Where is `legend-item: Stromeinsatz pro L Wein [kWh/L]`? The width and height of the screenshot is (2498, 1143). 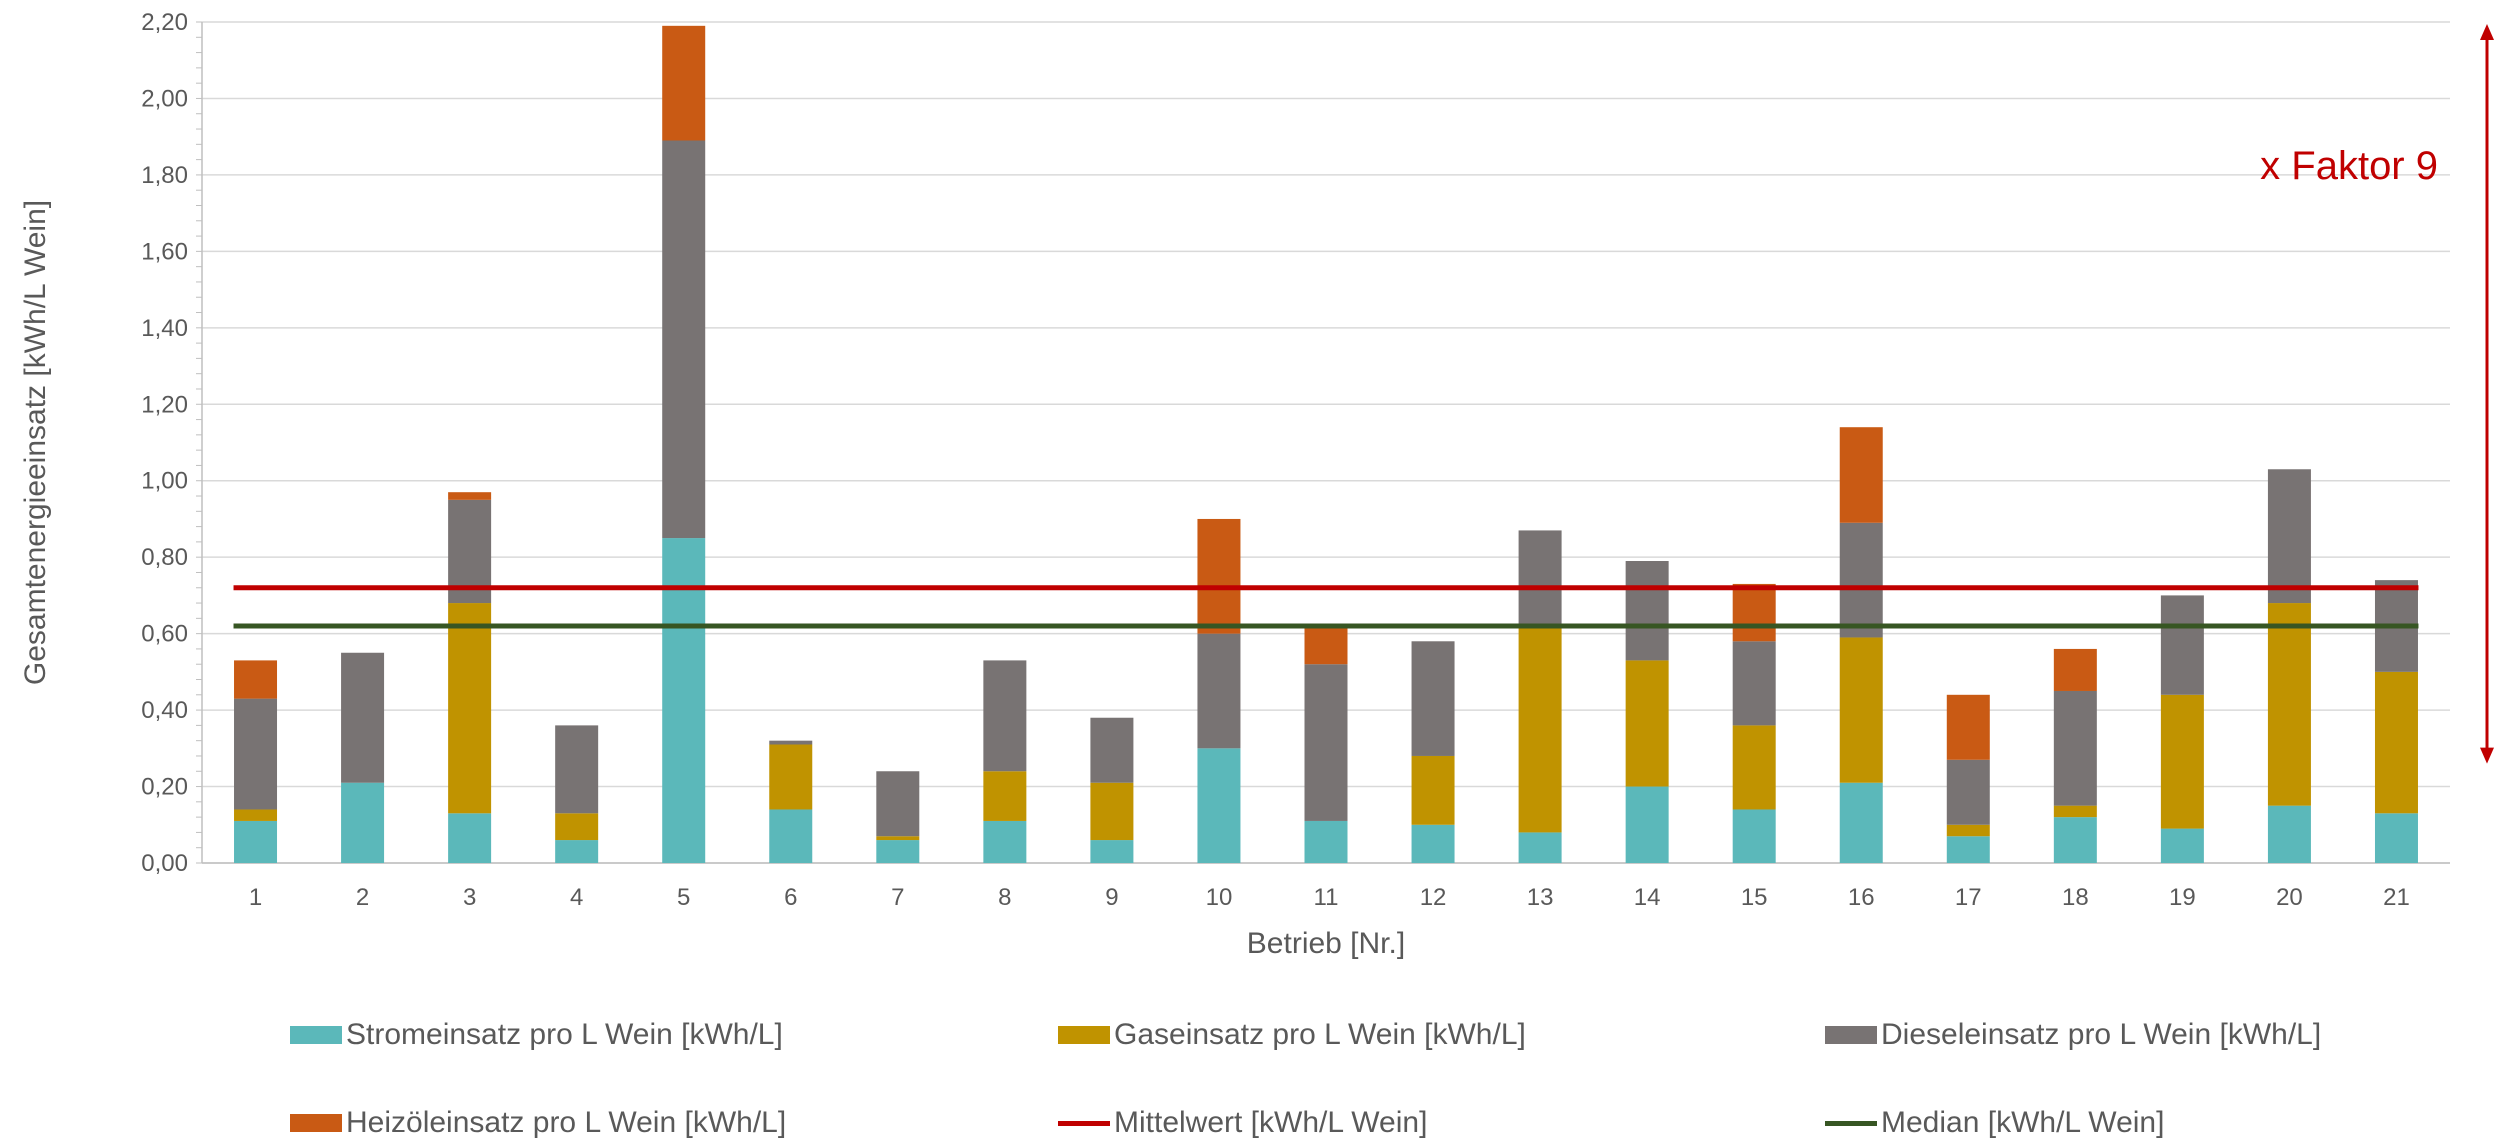
legend-item: Stromeinsatz pro L Wein [kWh/L] is located at coordinates (536, 1035).